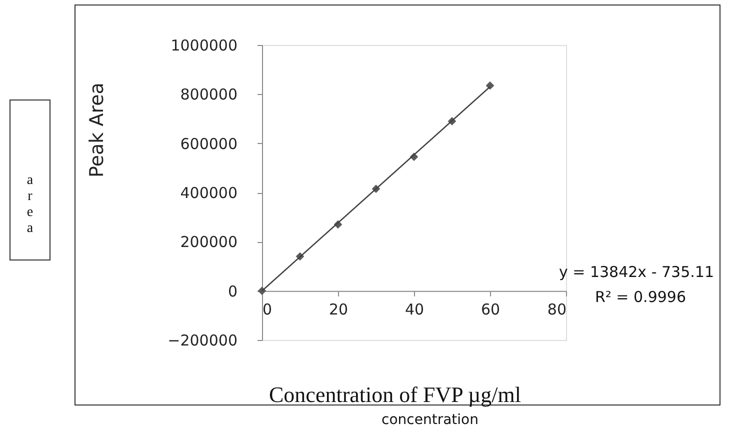 Image resolution: width=730 pixels, height=443 pixels. I want to click on text: concentration, so click(430, 420).